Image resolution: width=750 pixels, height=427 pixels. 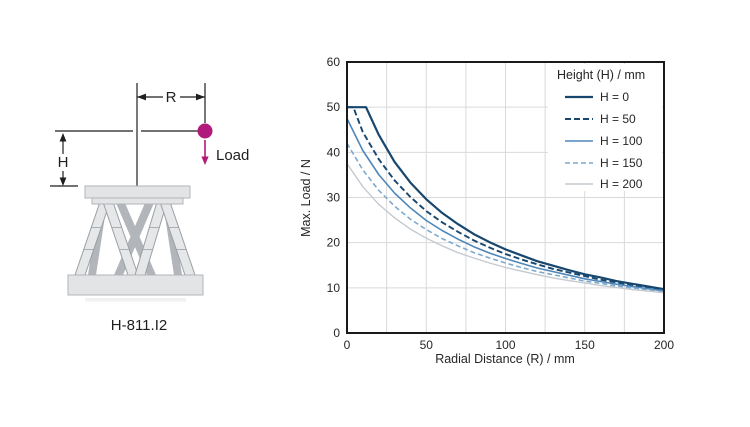 I want to click on x-tick-label: 200, so click(x=664, y=345).